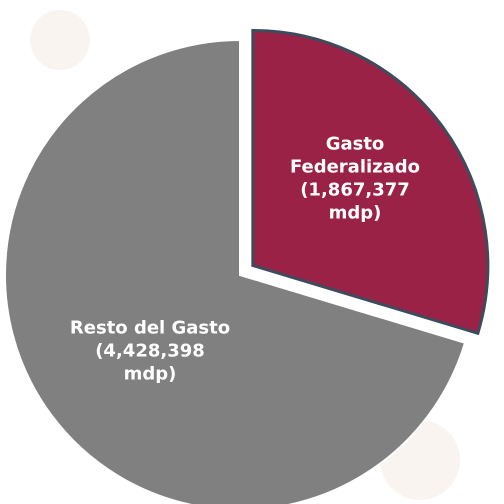  What do you see at coordinates (355, 202) in the screenshot?
I see `value-label: (1,867,377 mdp)` at bounding box center [355, 202].